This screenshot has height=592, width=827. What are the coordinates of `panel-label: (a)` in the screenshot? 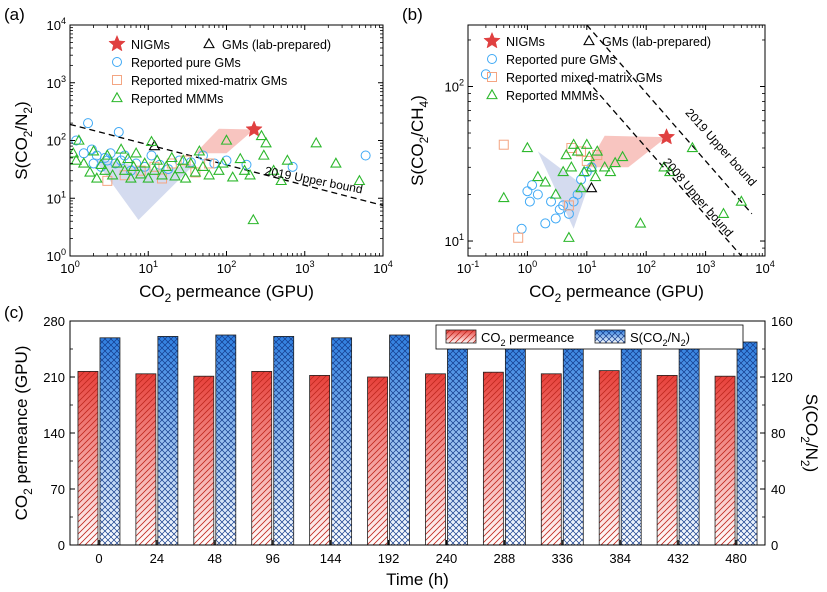 It's located at (14, 14).